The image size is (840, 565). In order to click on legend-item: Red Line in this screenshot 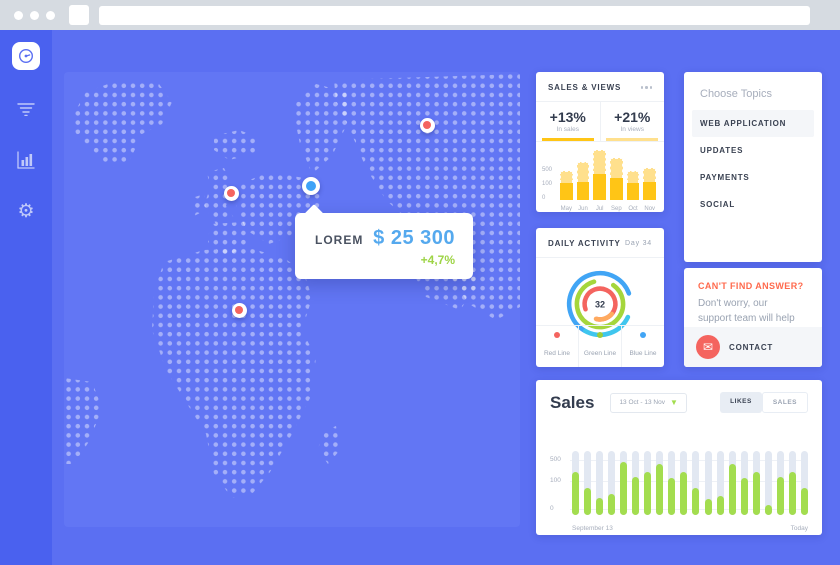, I will do `click(557, 346)`.